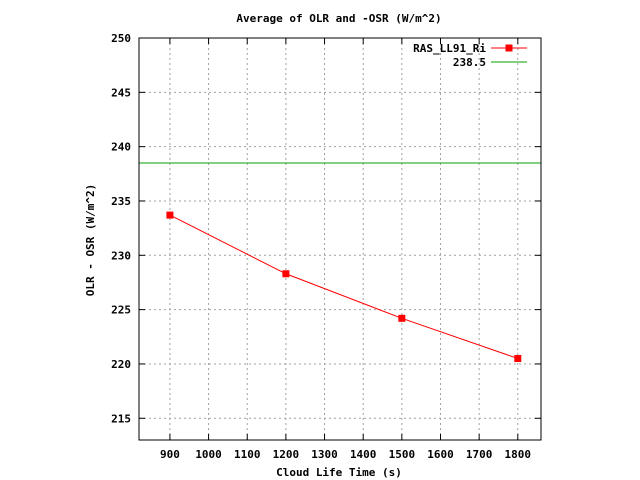  Describe the element at coordinates (121, 418) in the screenshot. I see `y-tick-label: 215` at that location.